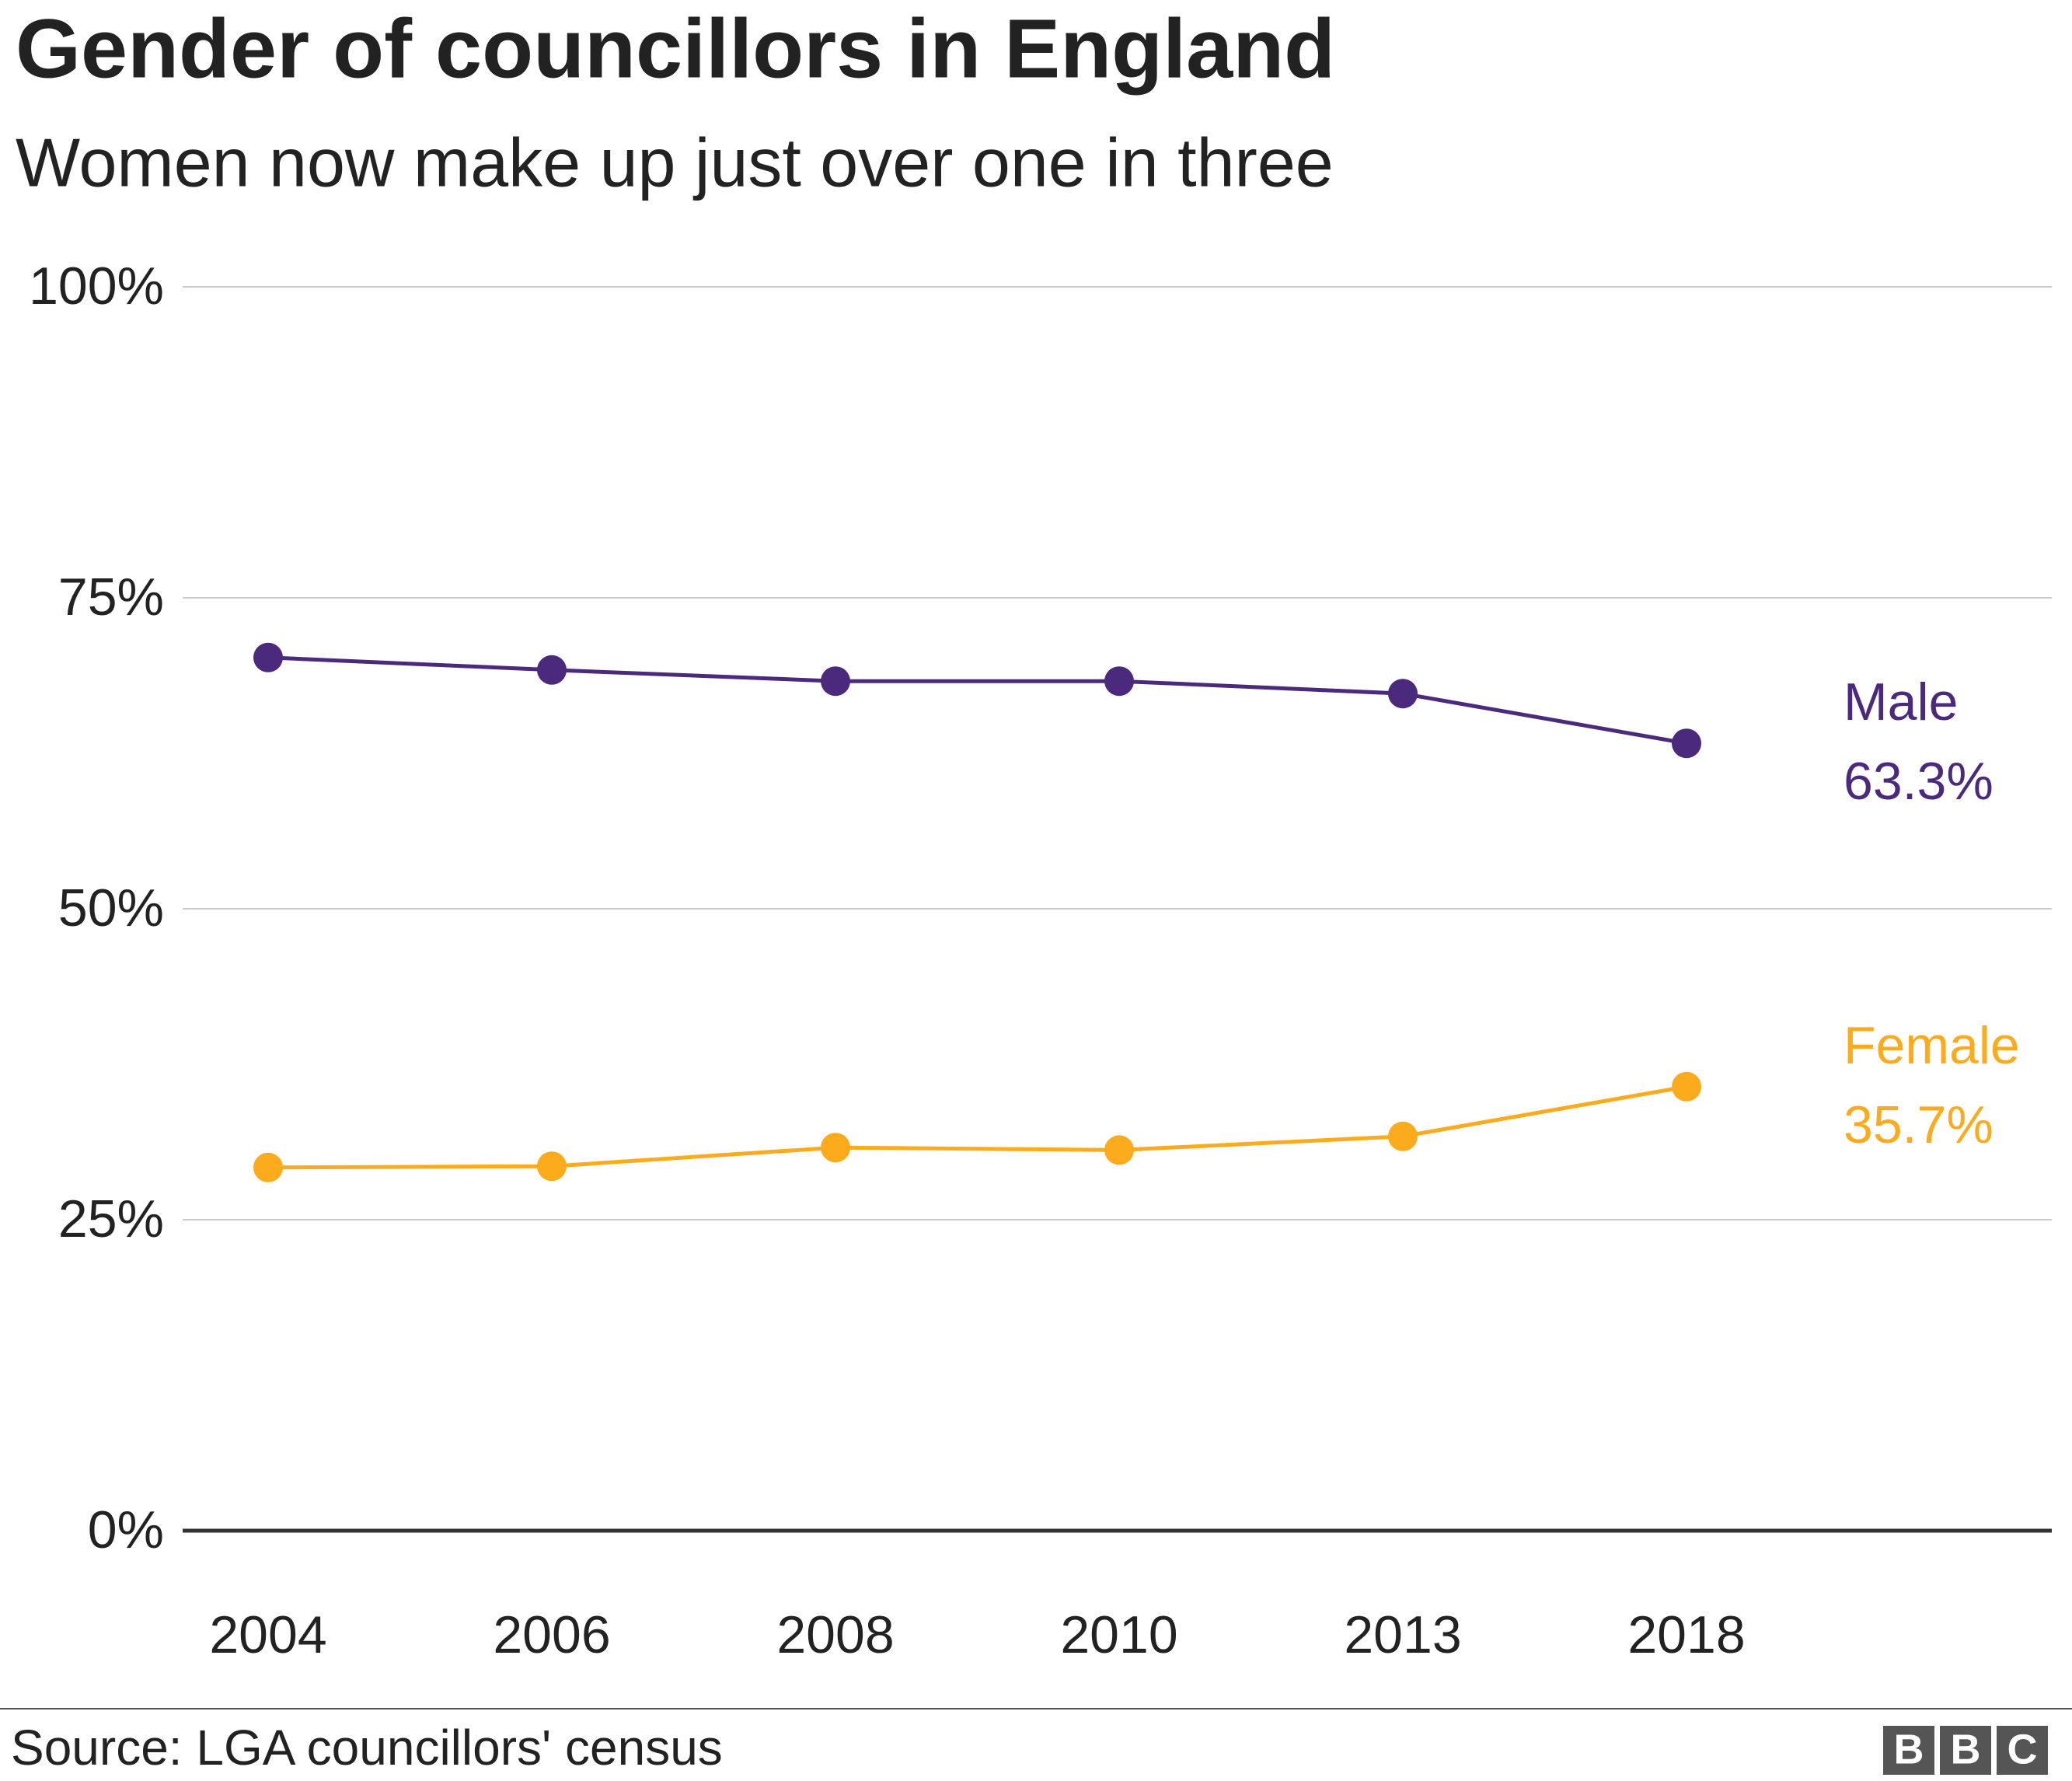 This screenshot has height=1781, width=2072. I want to click on y-tick-label: 0%, so click(126, 1529).